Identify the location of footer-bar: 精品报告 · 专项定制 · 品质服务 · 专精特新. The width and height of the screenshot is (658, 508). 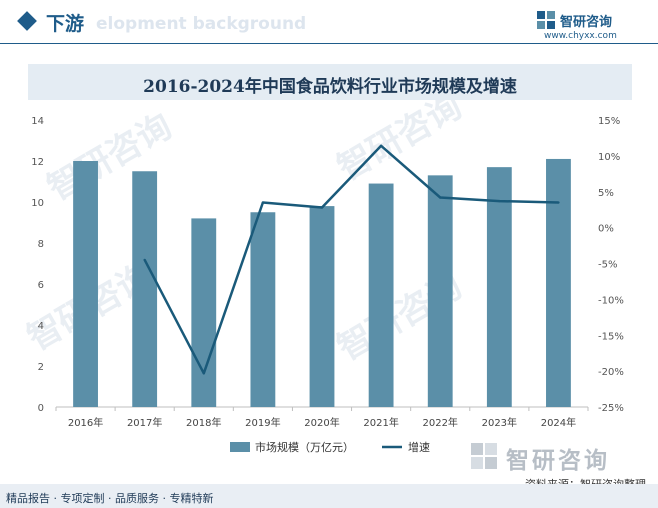
(329, 496).